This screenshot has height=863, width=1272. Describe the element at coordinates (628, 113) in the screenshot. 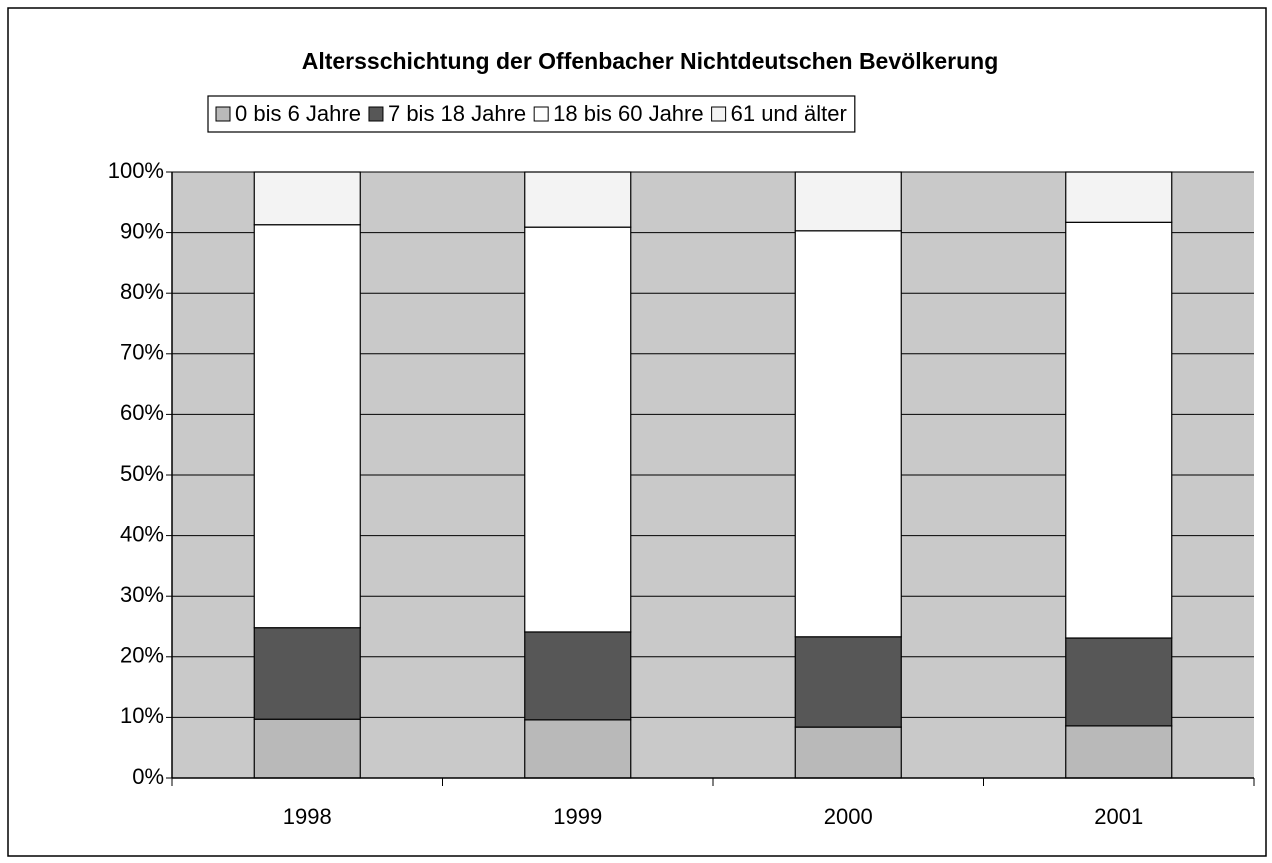

I see `legend-label: 18 bis 60 Jahre` at that location.